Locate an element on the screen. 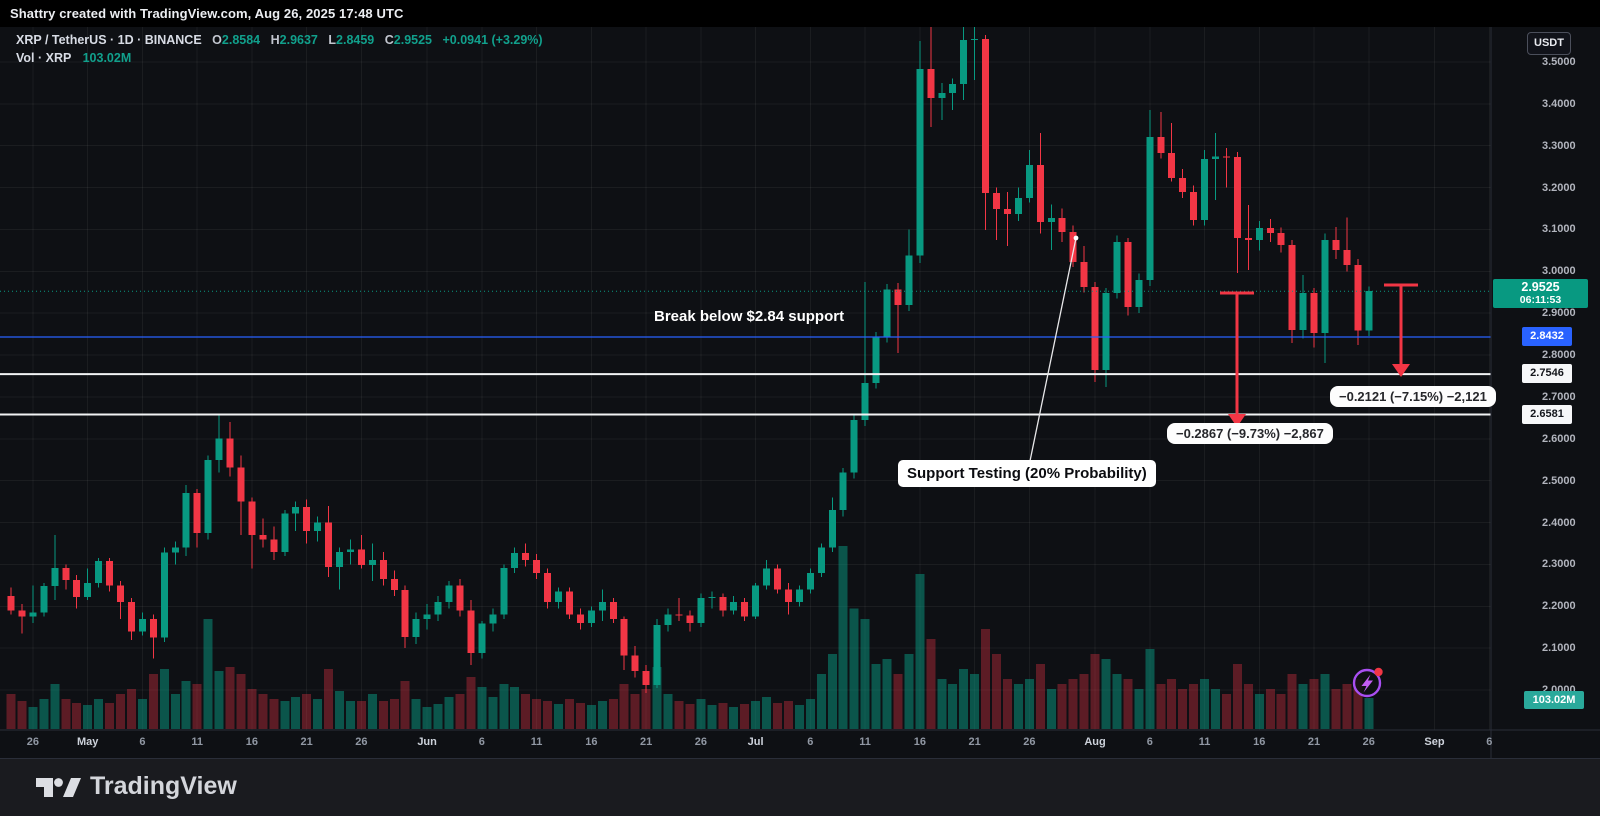 The image size is (1600, 816). price-tick-label: 2.9000 is located at coordinates (1559, 313).